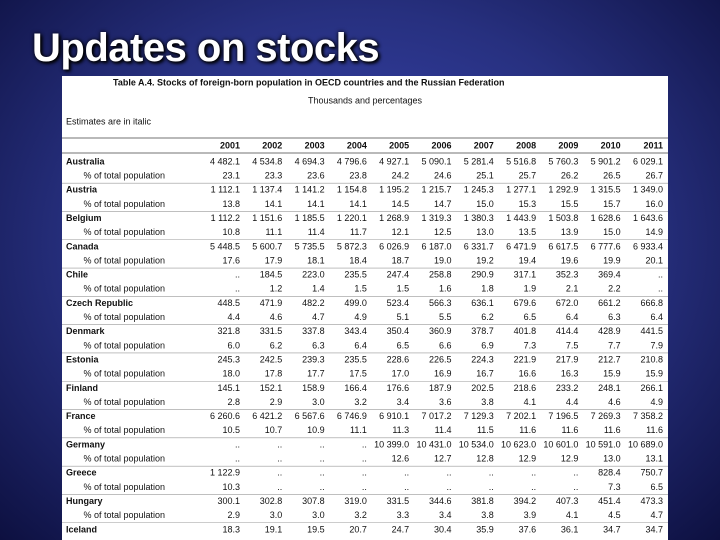 This screenshot has height=540, width=720. What do you see at coordinates (482, 501) in the screenshot?
I see `cell: 381.8` at bounding box center [482, 501].